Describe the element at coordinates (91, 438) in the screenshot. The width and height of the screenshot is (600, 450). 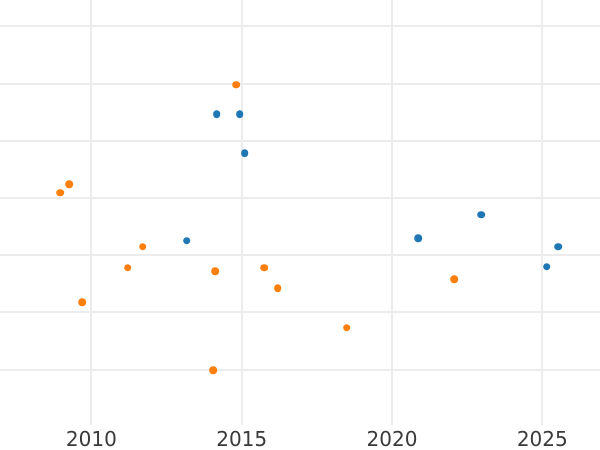
I see `x-tick-label: 2010` at that location.